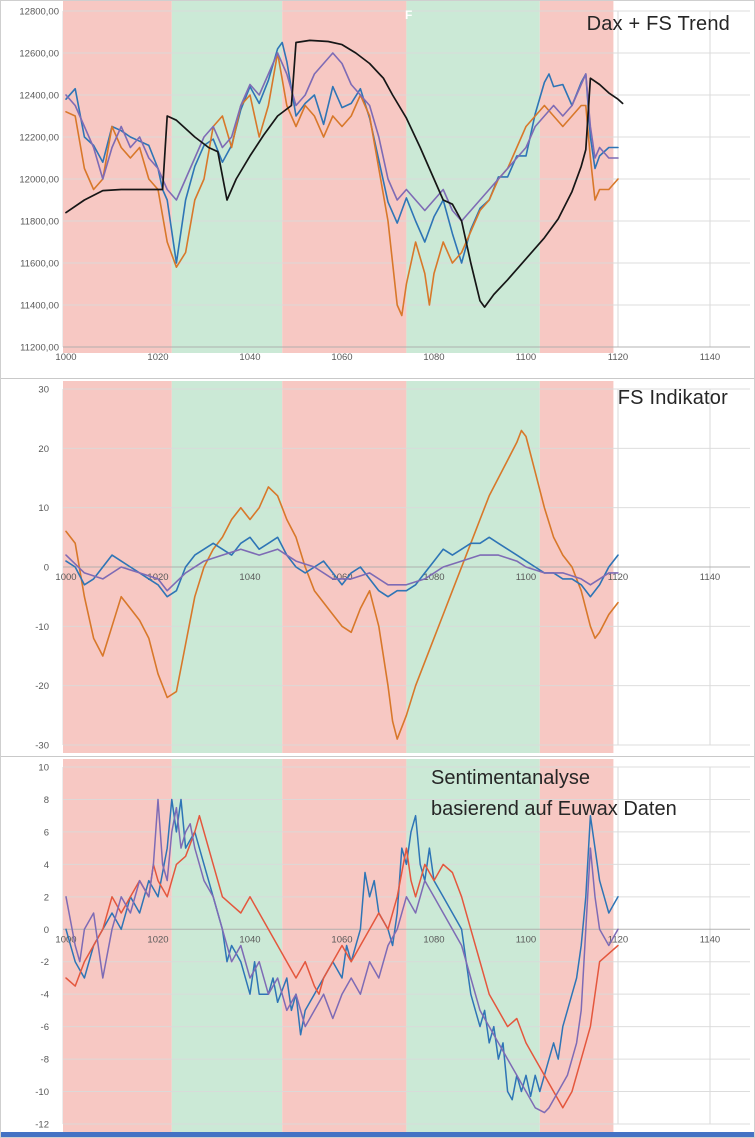 The height and width of the screenshot is (1138, 755). Describe the element at coordinates (39, 138) in the screenshot. I see `svg-text: 12200,00` at that location.